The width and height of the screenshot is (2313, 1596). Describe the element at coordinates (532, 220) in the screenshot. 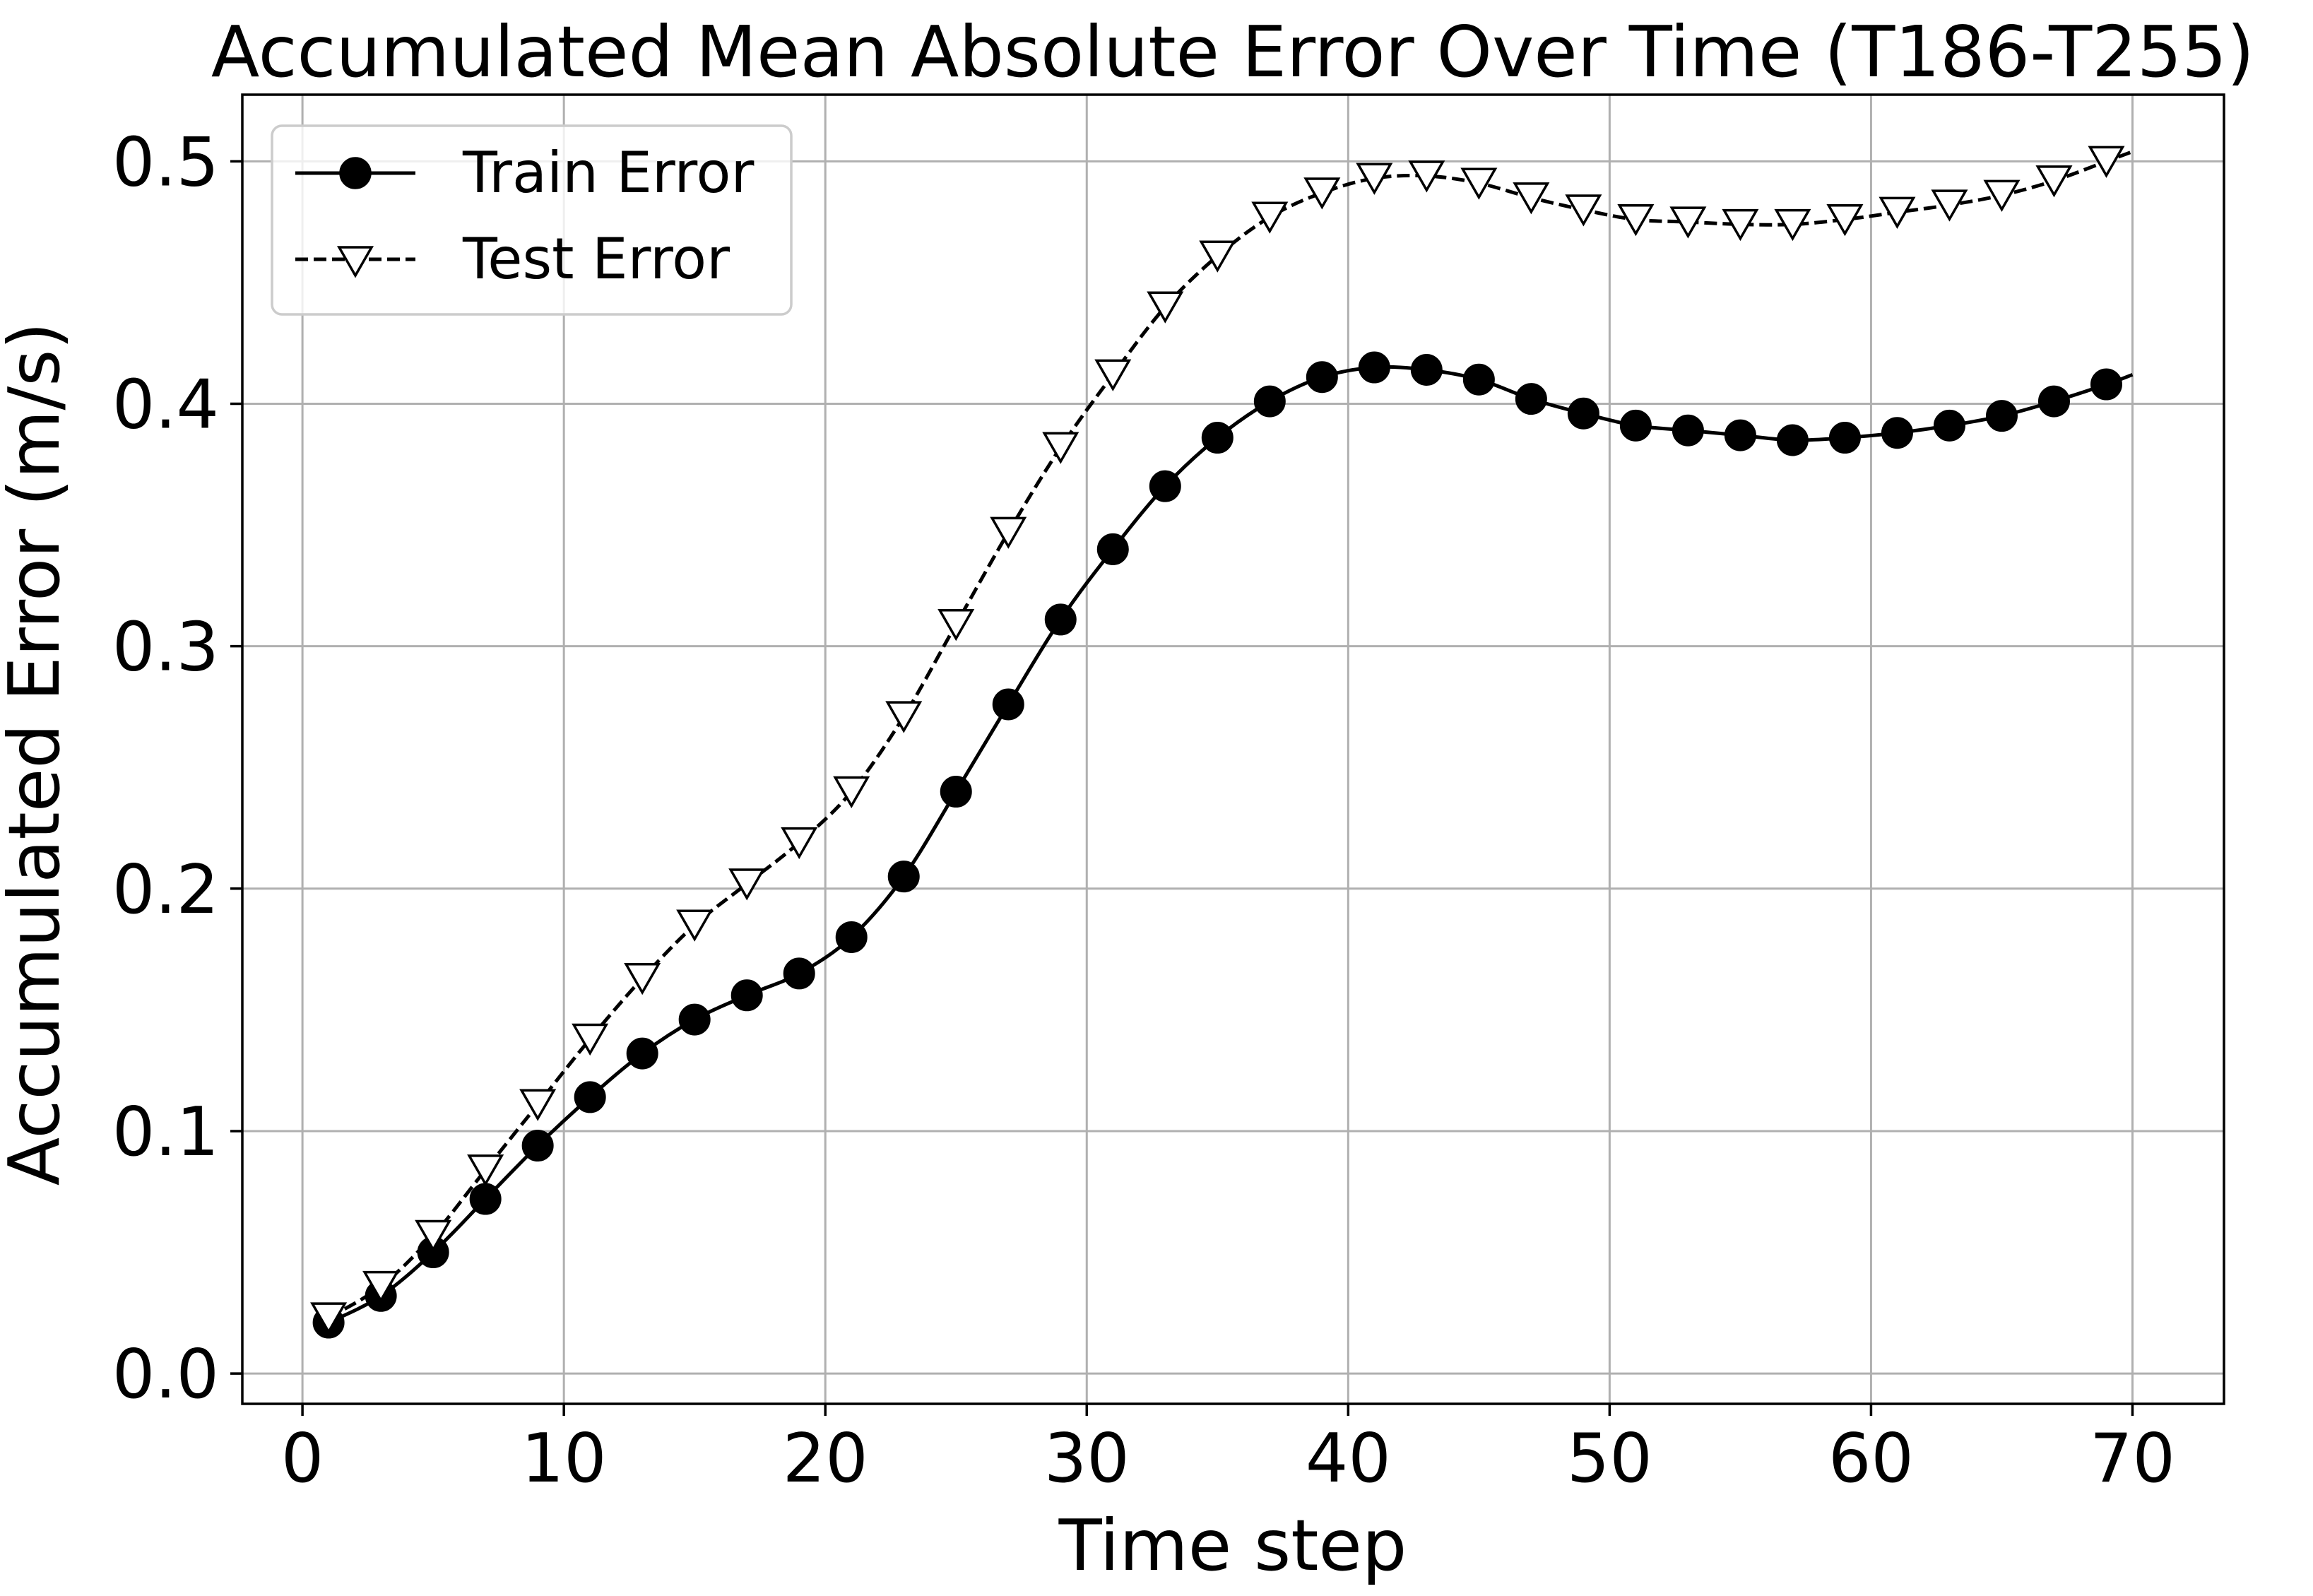

I see `legend: Train Error Test Error` at that location.